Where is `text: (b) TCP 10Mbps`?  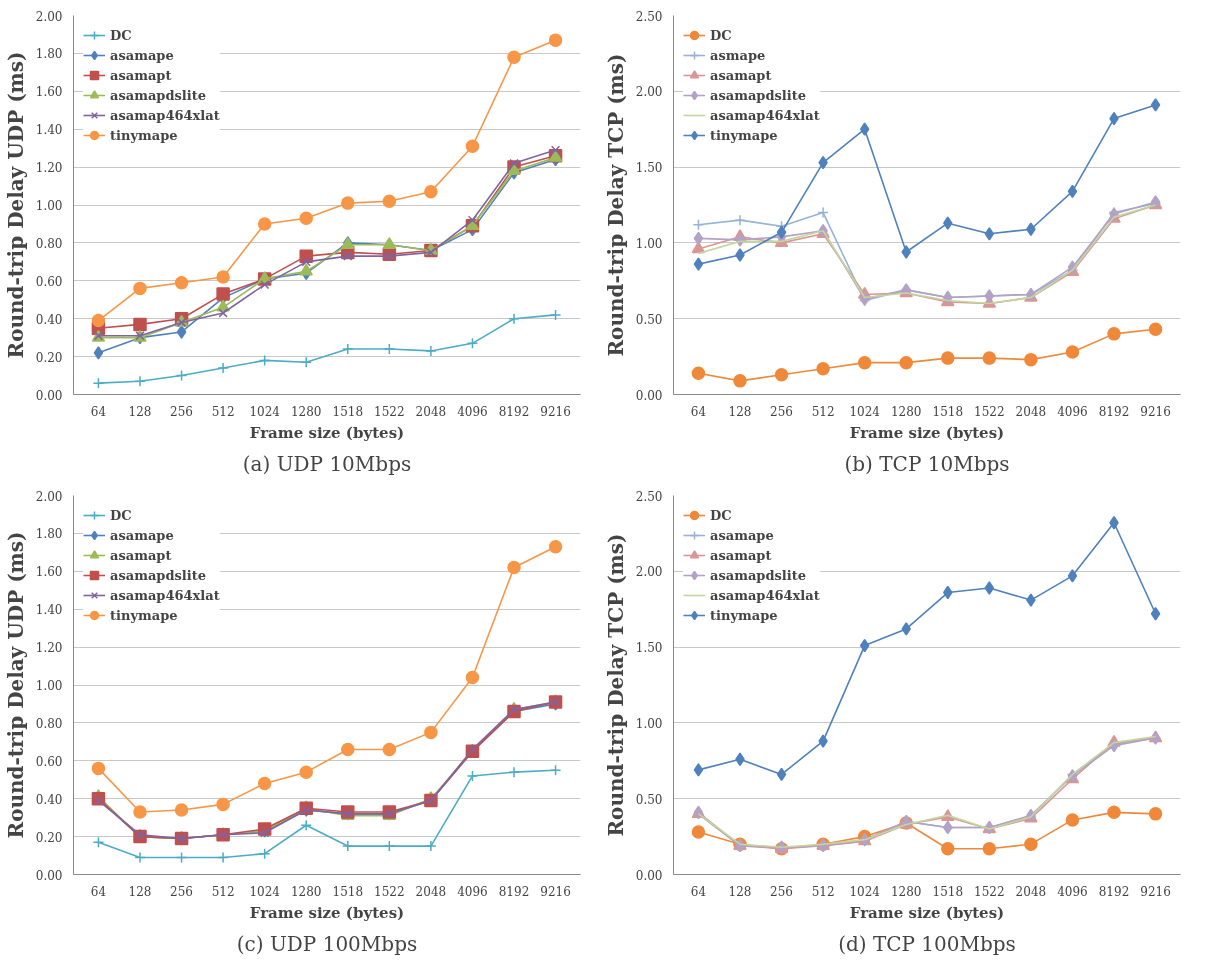 text: (b) TCP 10Mbps is located at coordinates (927, 463).